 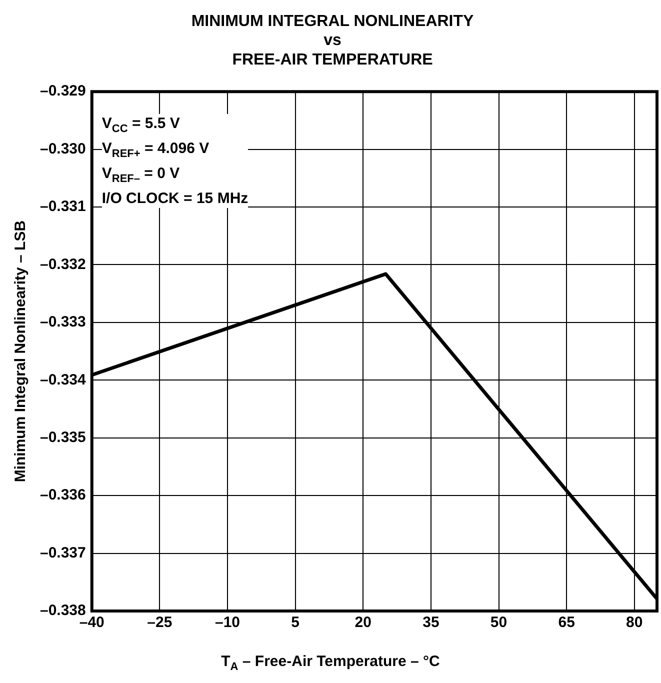 I want to click on y-tick-label: –0.335, so click(x=63, y=437).